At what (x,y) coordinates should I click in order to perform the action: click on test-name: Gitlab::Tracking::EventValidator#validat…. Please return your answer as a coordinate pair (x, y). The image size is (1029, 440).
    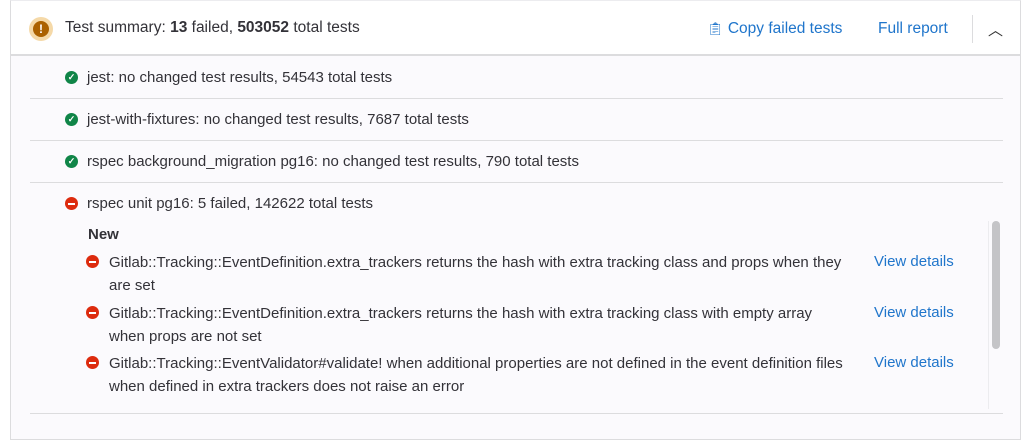
    Looking at the image, I should click on (476, 375).